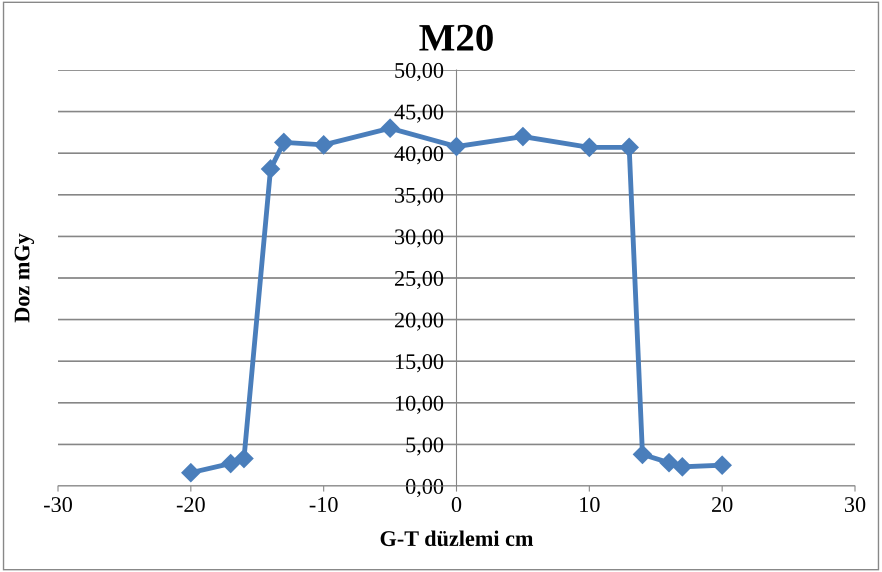 The height and width of the screenshot is (572, 882). Describe the element at coordinates (419, 113) in the screenshot. I see `y-tick-label: 45,00` at that location.